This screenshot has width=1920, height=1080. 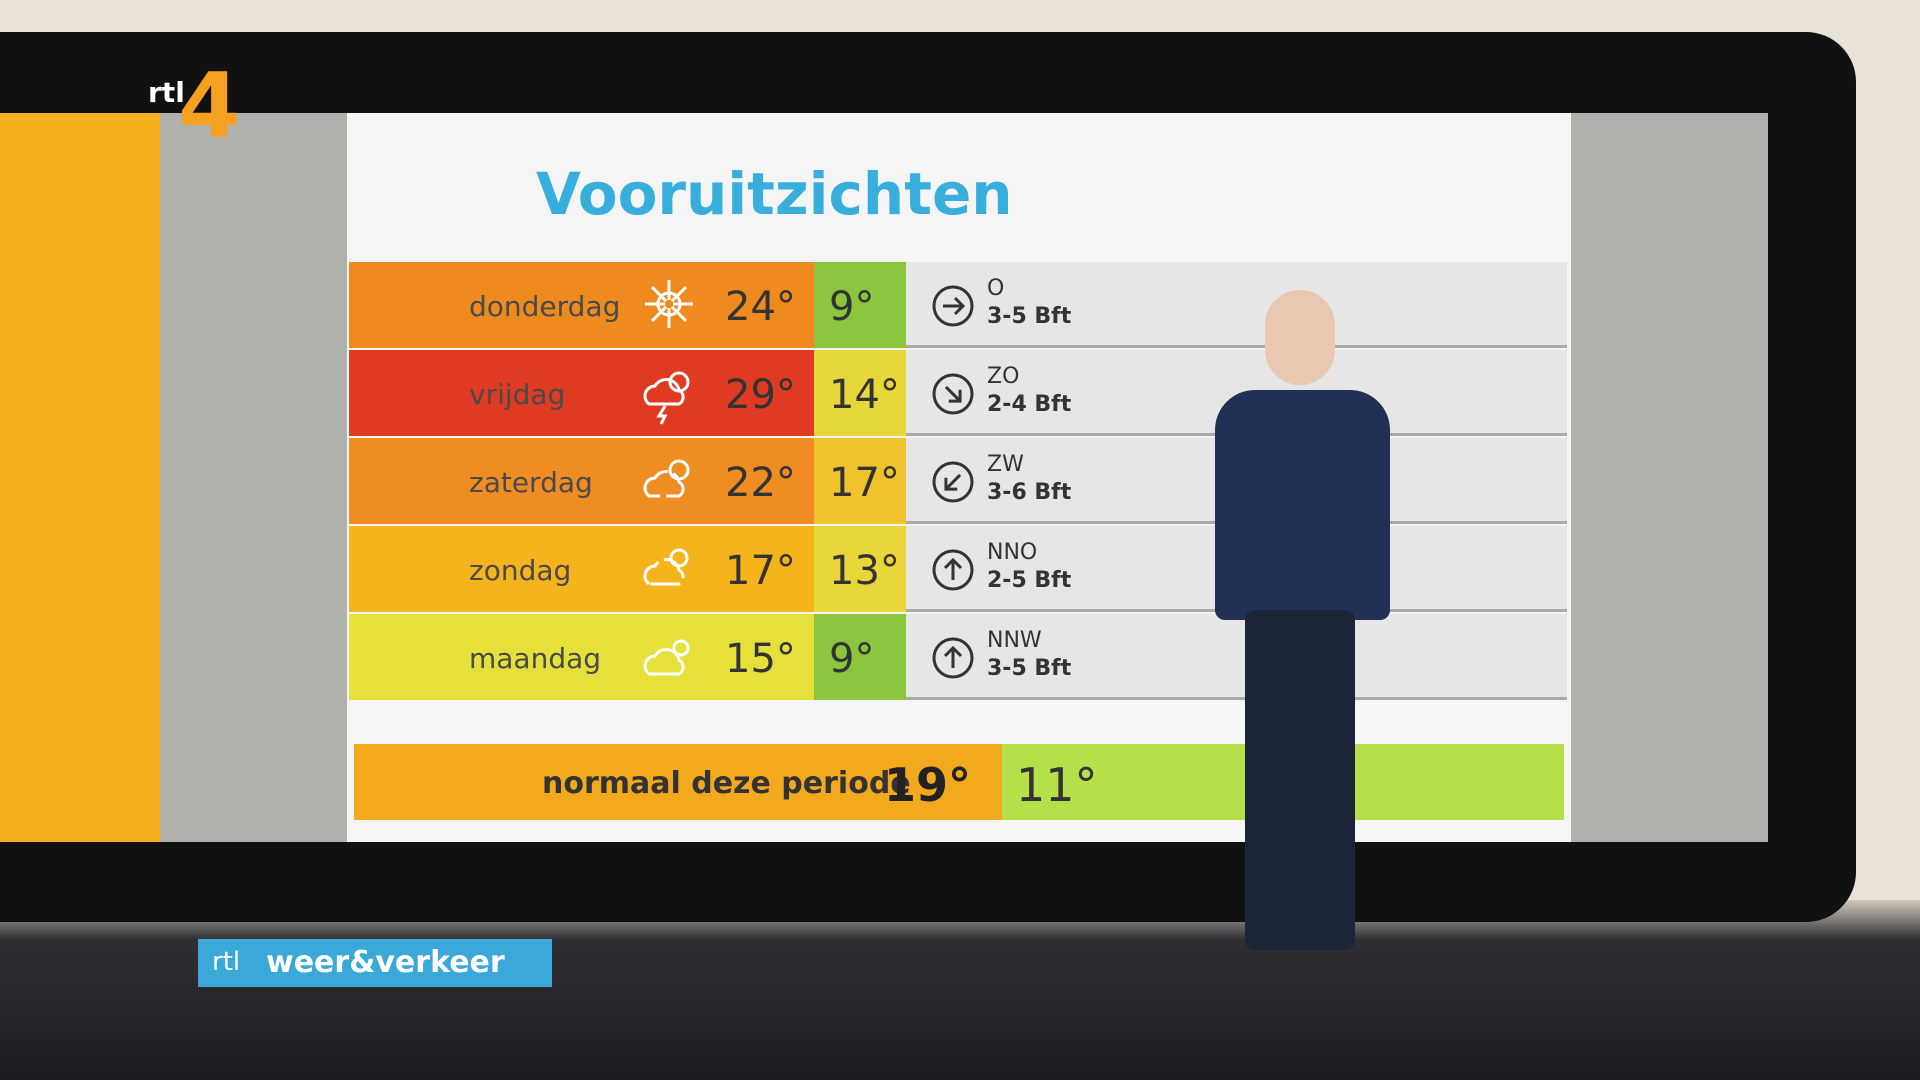 I want to click on max-temp: 15°, so click(x=760, y=659).